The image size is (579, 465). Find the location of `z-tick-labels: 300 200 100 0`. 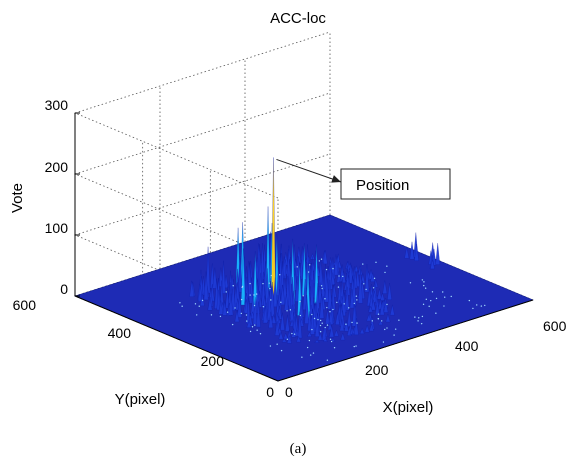

z-tick-labels: 300 200 100 0 is located at coordinates (57, 197).